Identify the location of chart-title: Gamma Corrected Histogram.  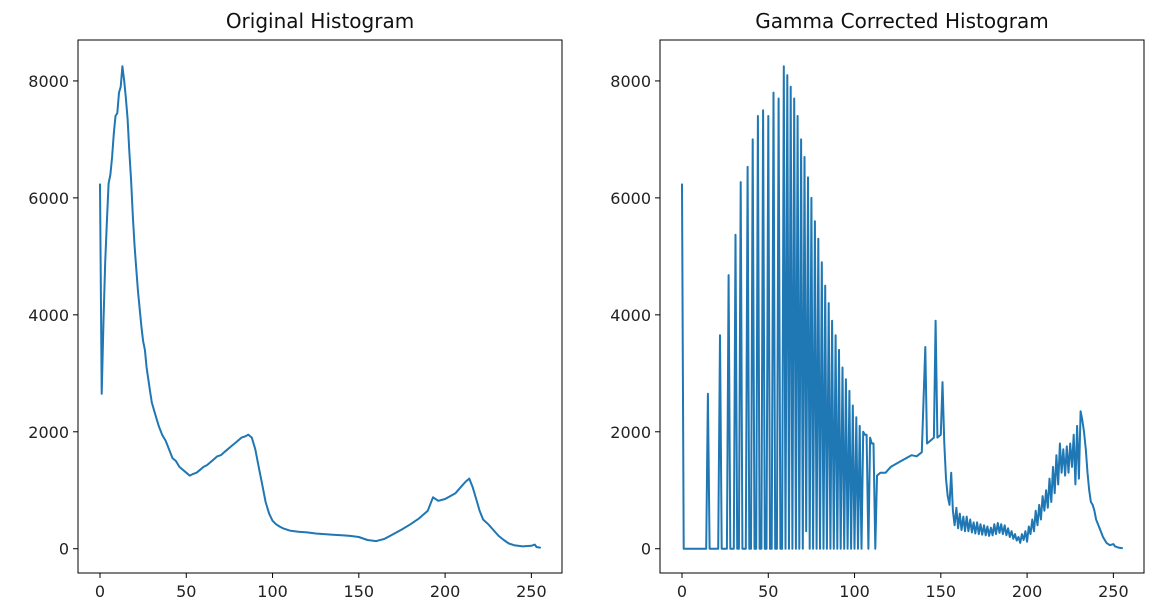
(901, 21).